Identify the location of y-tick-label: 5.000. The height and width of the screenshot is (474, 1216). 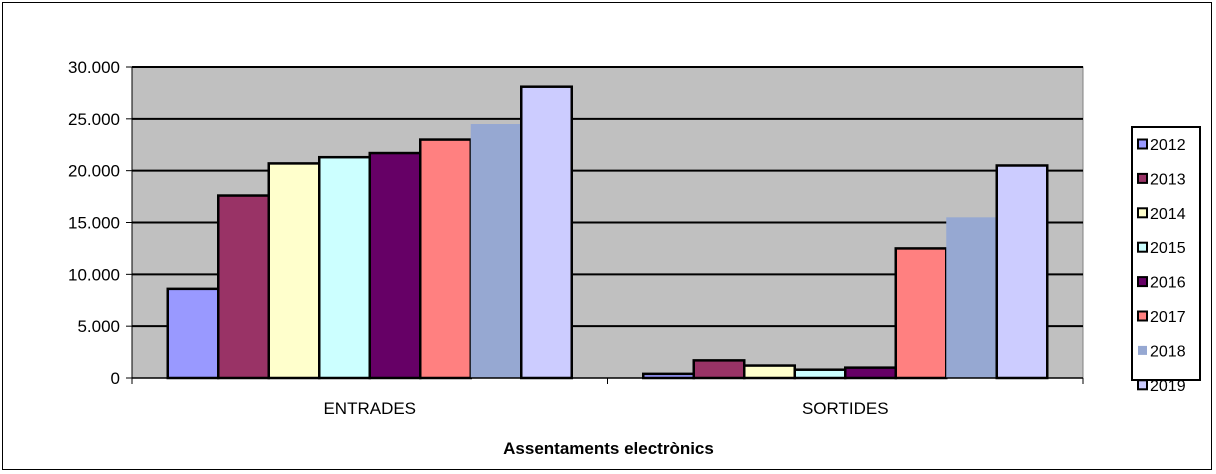
(98, 326).